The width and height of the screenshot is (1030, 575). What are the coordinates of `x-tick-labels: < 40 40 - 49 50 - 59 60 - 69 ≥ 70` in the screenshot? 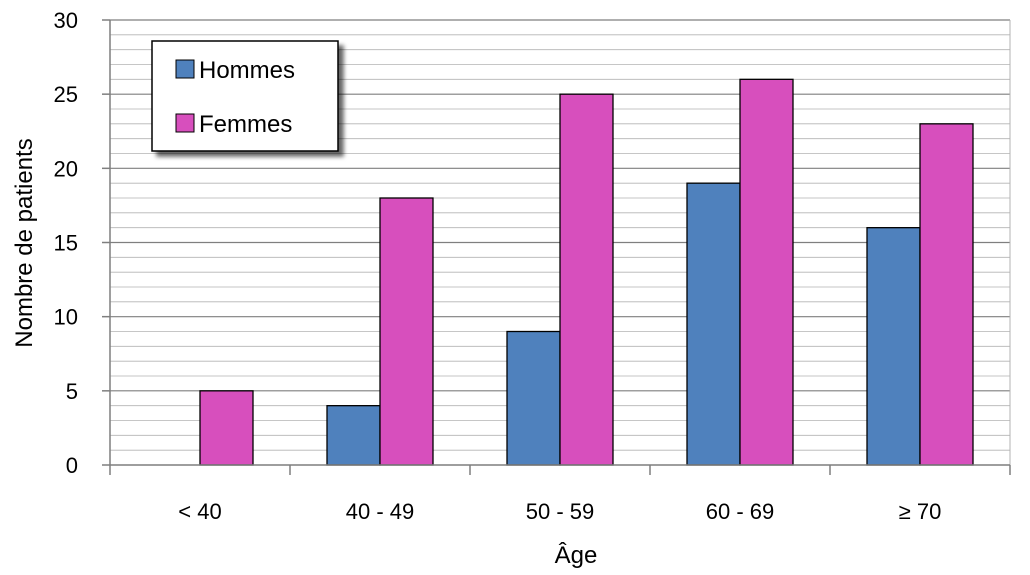 It's located at (559, 511).